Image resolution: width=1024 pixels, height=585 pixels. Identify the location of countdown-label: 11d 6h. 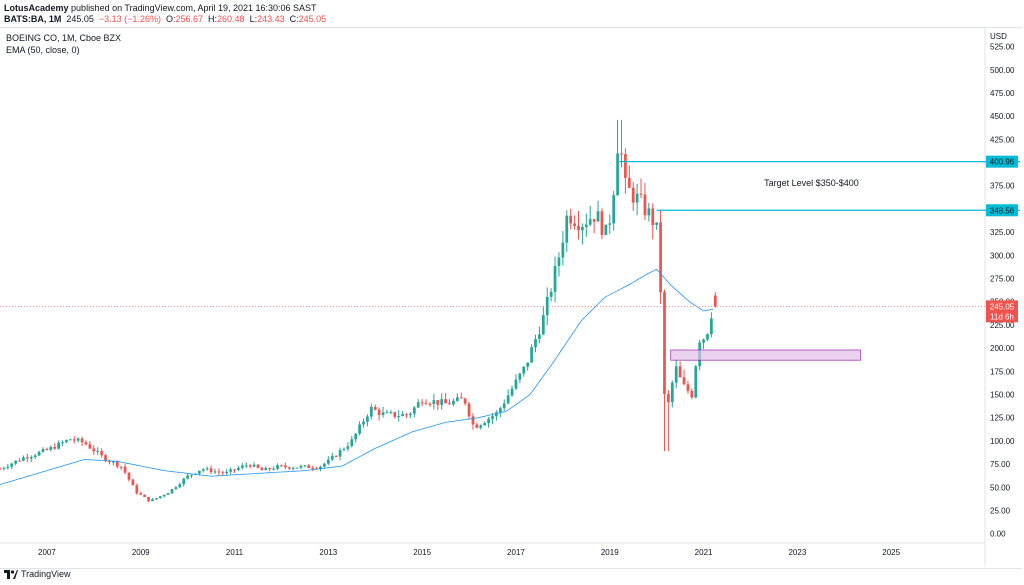
(1002, 316).